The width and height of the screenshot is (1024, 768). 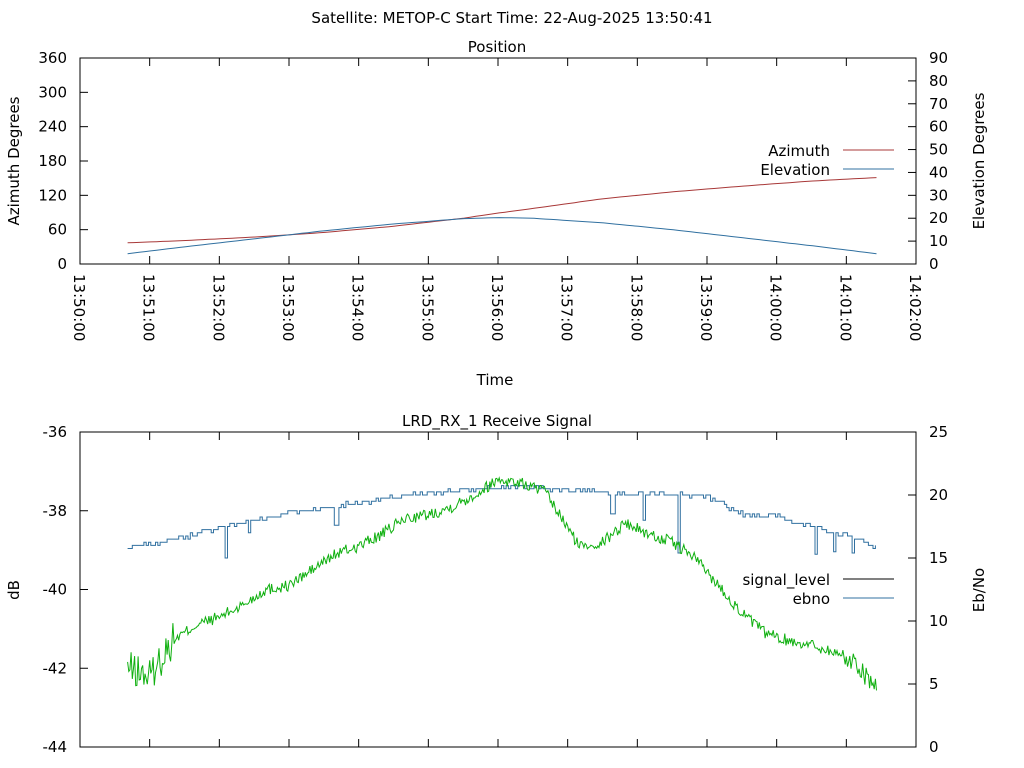 What do you see at coordinates (497, 47) in the screenshot?
I see `position-chart-title: Position` at bounding box center [497, 47].